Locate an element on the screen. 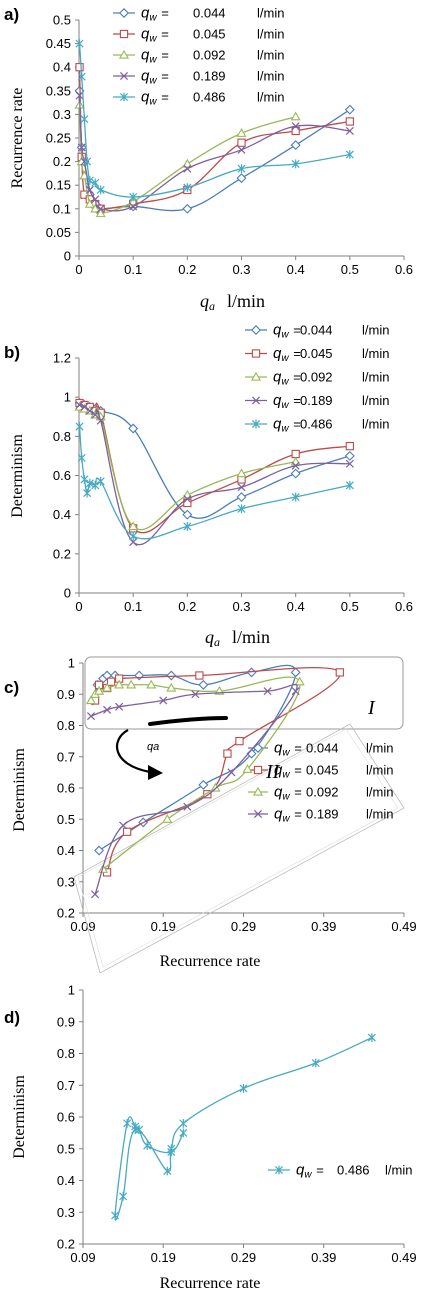  legend-label: qw = 0.045 l/min is located at coordinates (333, 771).